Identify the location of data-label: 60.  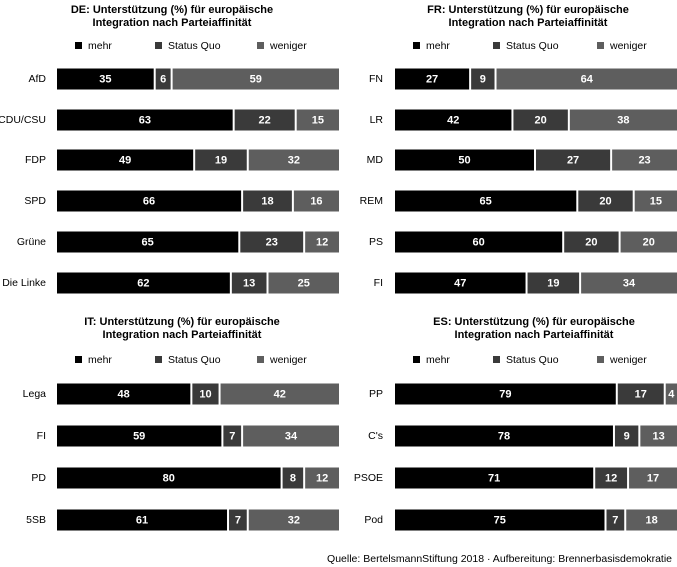
(478, 242).